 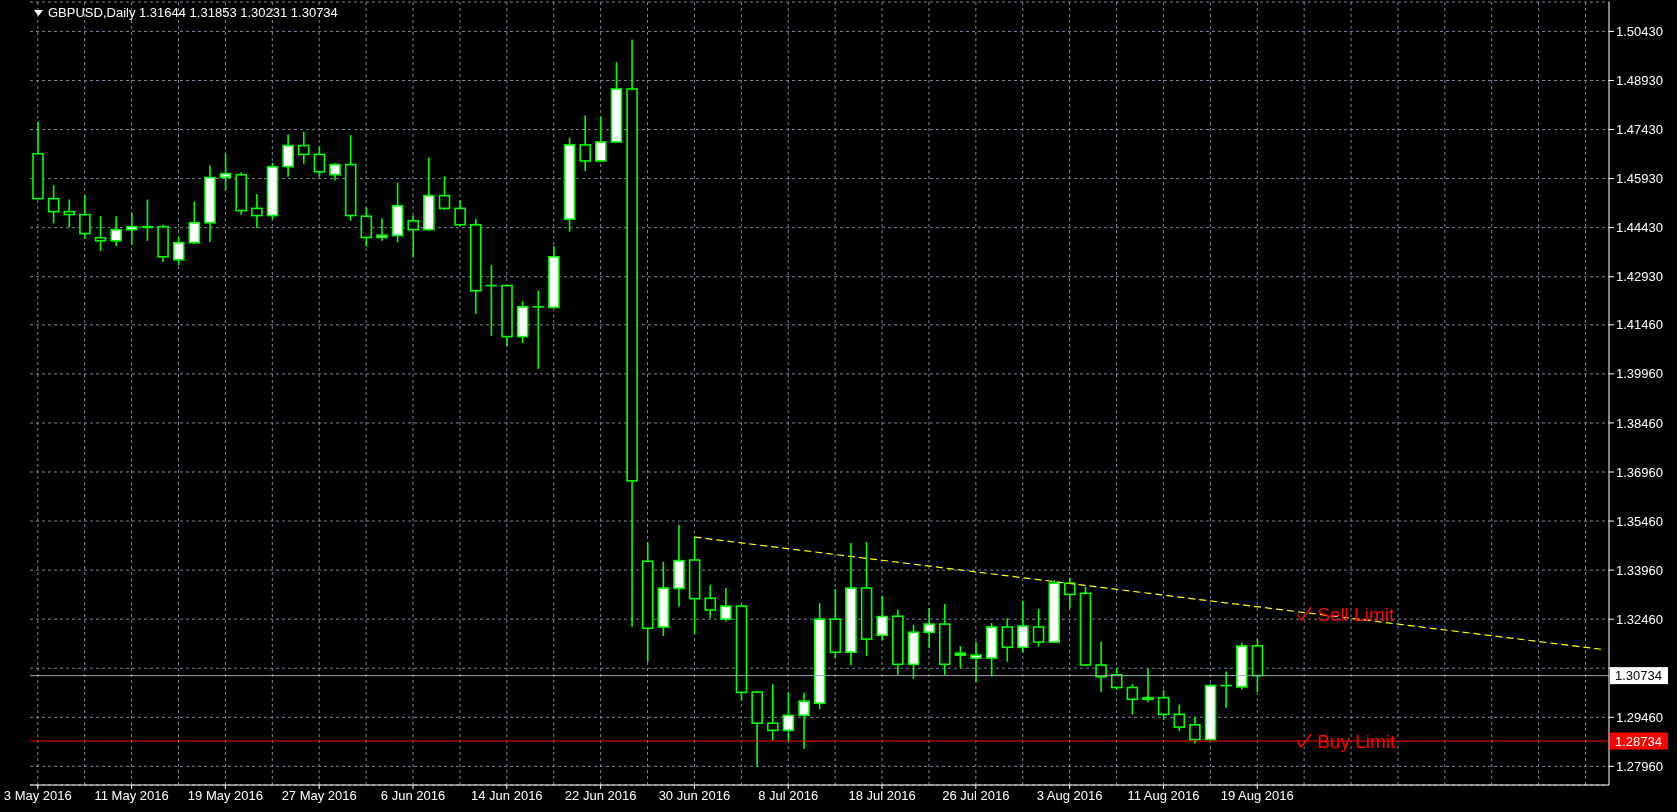 I want to click on y-tick-label: 1.39960, so click(x=1639, y=374).